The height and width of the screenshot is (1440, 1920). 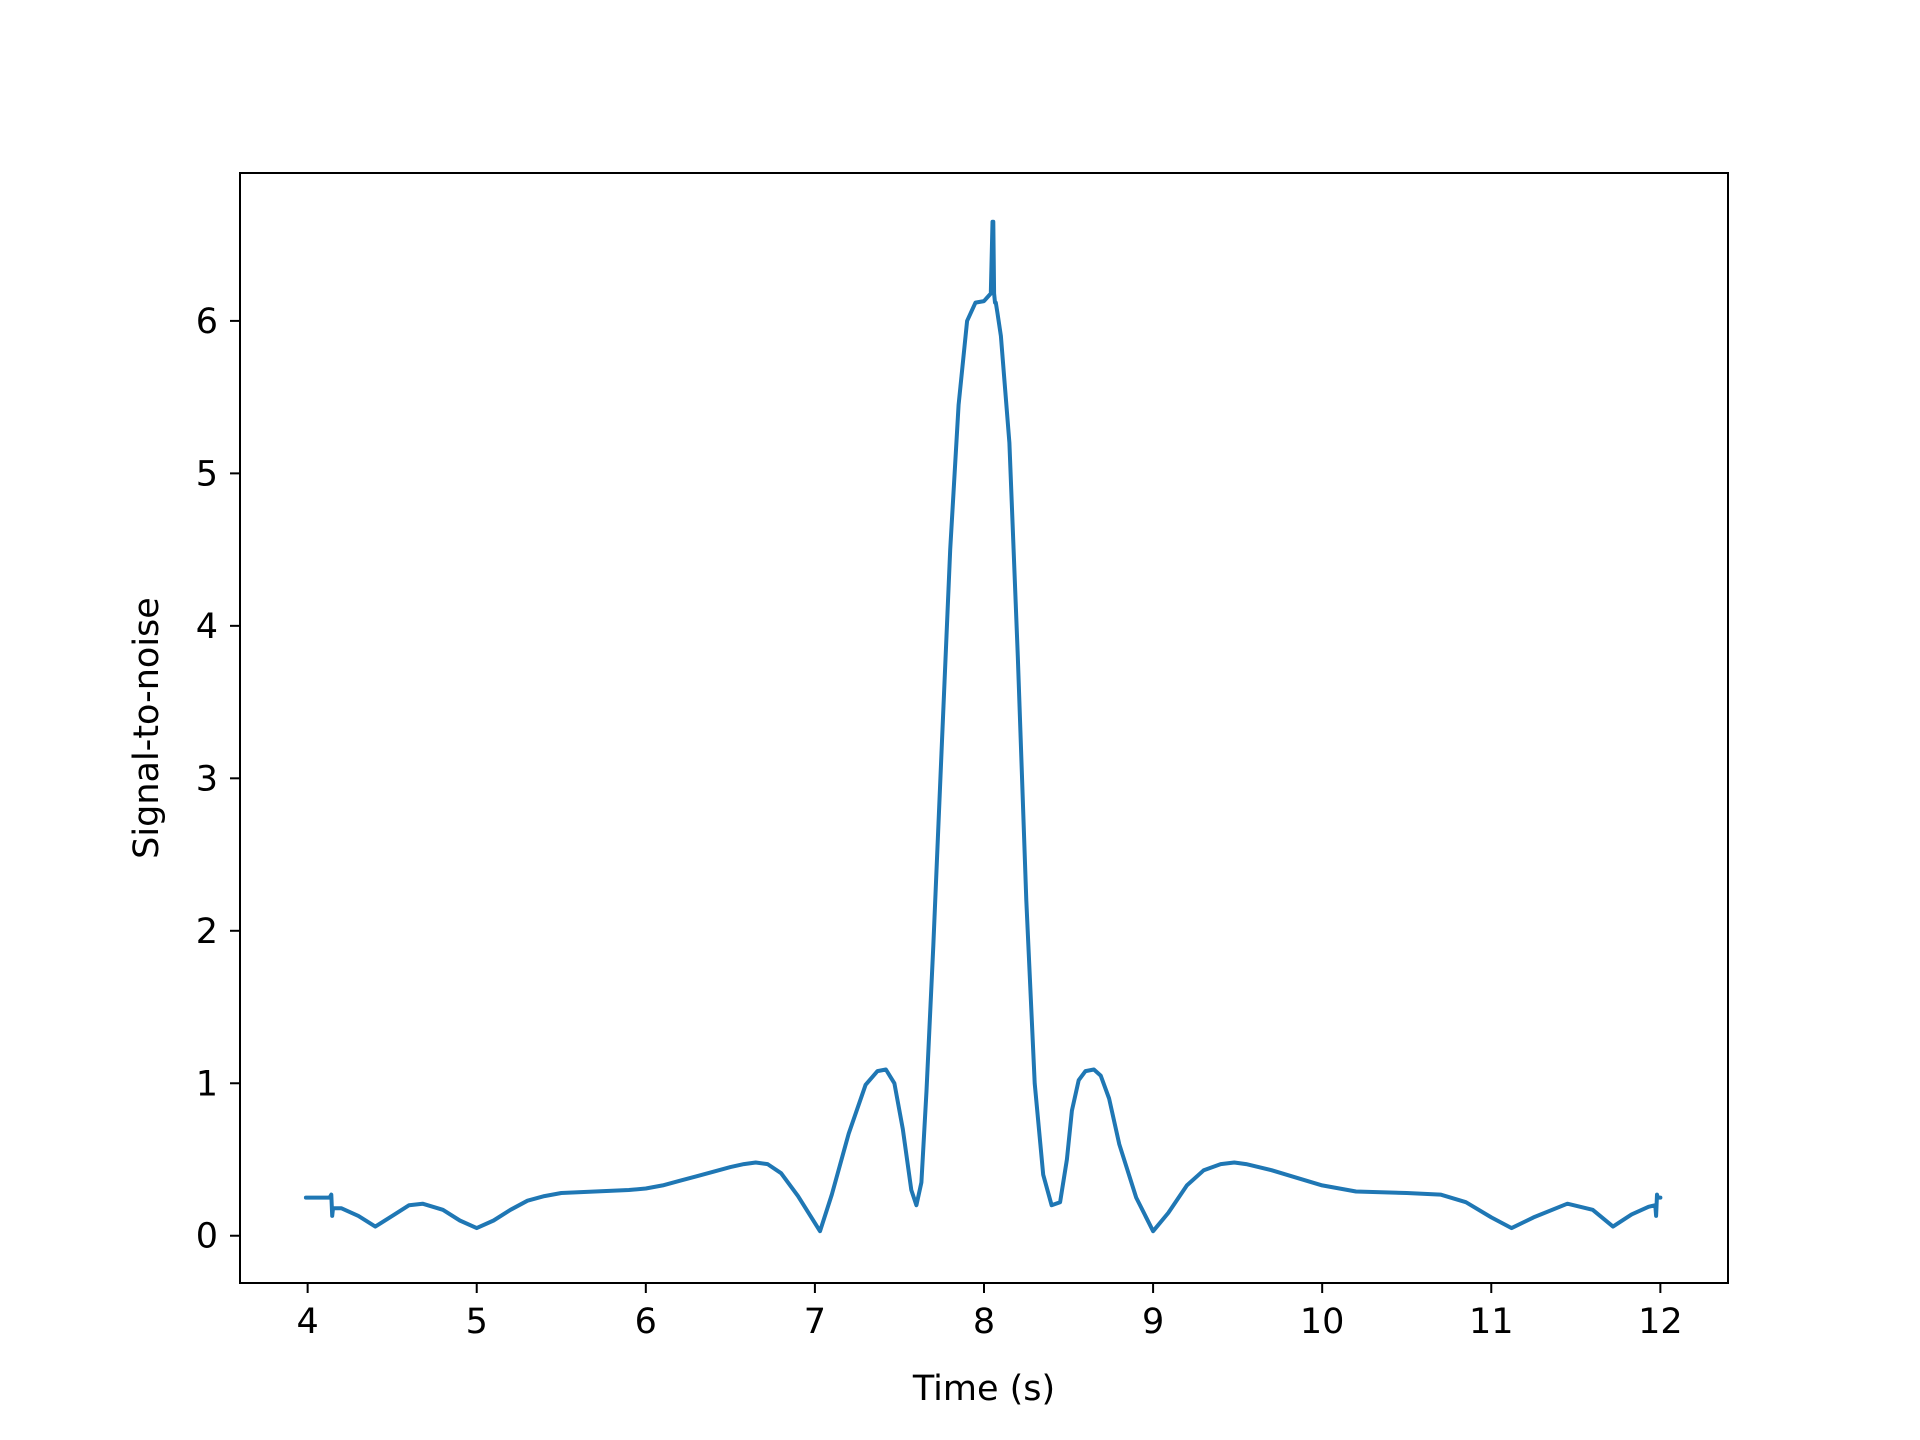 I want to click on x-tick-label: 8, so click(x=984, y=1322).